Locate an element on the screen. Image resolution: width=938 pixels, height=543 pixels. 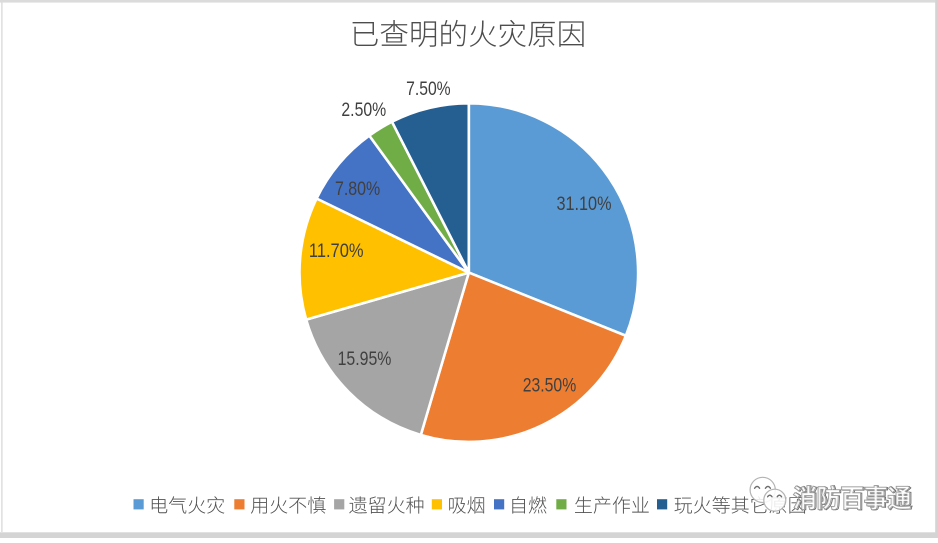
svg-text: 11.70% is located at coordinates (336, 251).